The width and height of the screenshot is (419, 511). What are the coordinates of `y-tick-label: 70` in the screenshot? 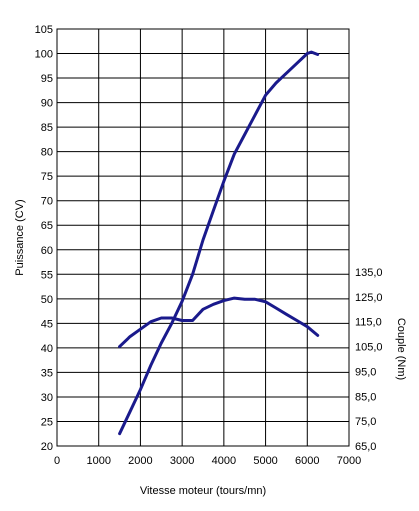 It's located at (47, 202).